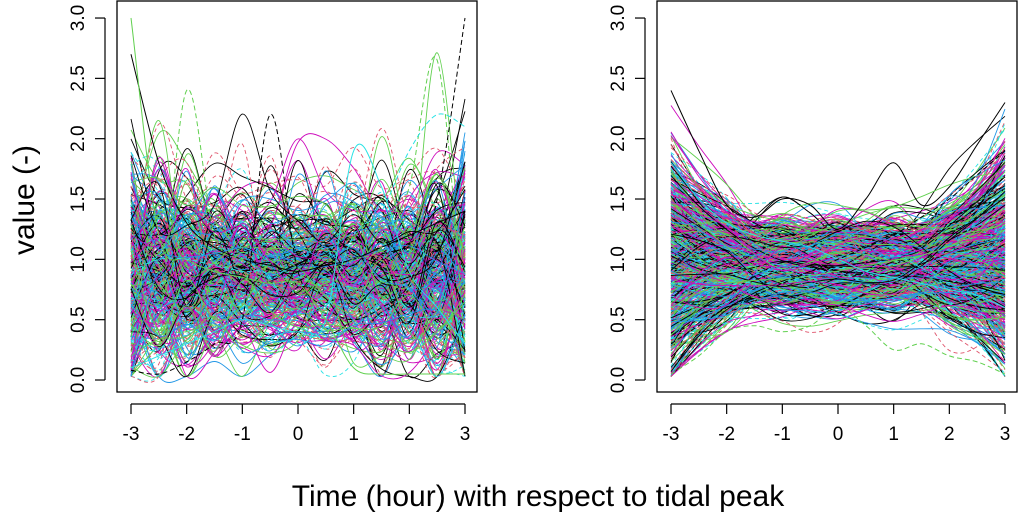 This screenshot has height=517, width=1018. I want to click on left-y-tick-label: 1.0, so click(78, 259).